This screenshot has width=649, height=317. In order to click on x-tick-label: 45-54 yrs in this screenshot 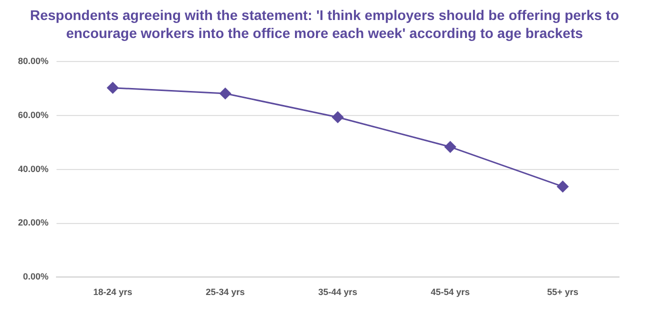, I will do `click(450, 292)`.